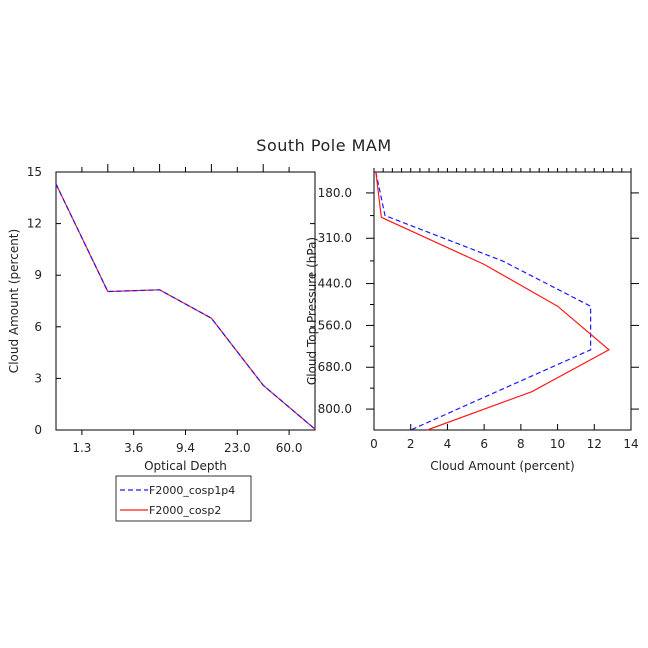  I want to click on right-y-axis-label: Cloud Top Pressure (hPa), so click(312, 311).